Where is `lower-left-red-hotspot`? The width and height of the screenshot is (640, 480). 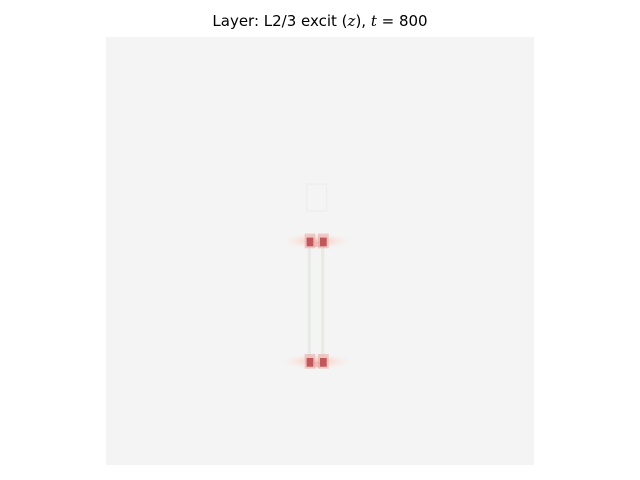 lower-left-red-hotspot is located at coordinates (310, 362).